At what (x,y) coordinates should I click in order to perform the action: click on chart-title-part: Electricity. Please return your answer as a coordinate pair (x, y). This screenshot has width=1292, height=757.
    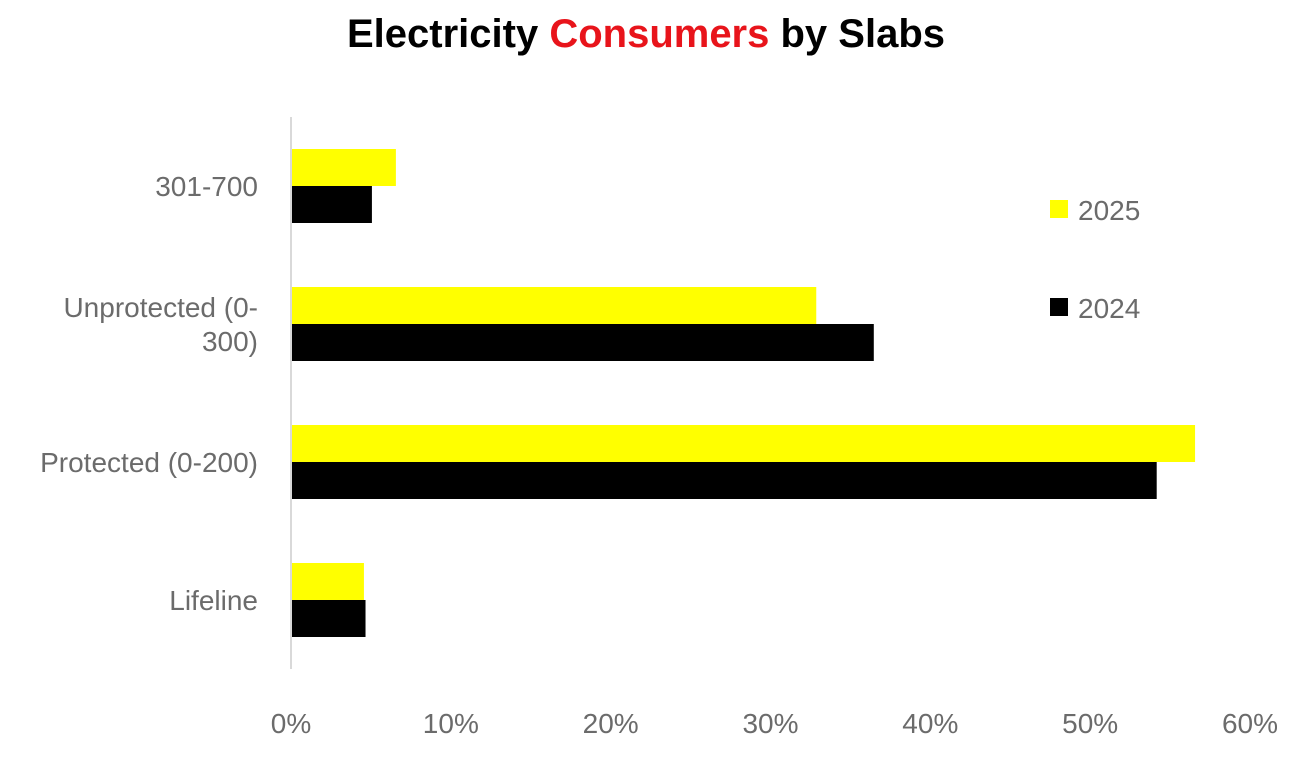
    Looking at the image, I should click on (448, 34).